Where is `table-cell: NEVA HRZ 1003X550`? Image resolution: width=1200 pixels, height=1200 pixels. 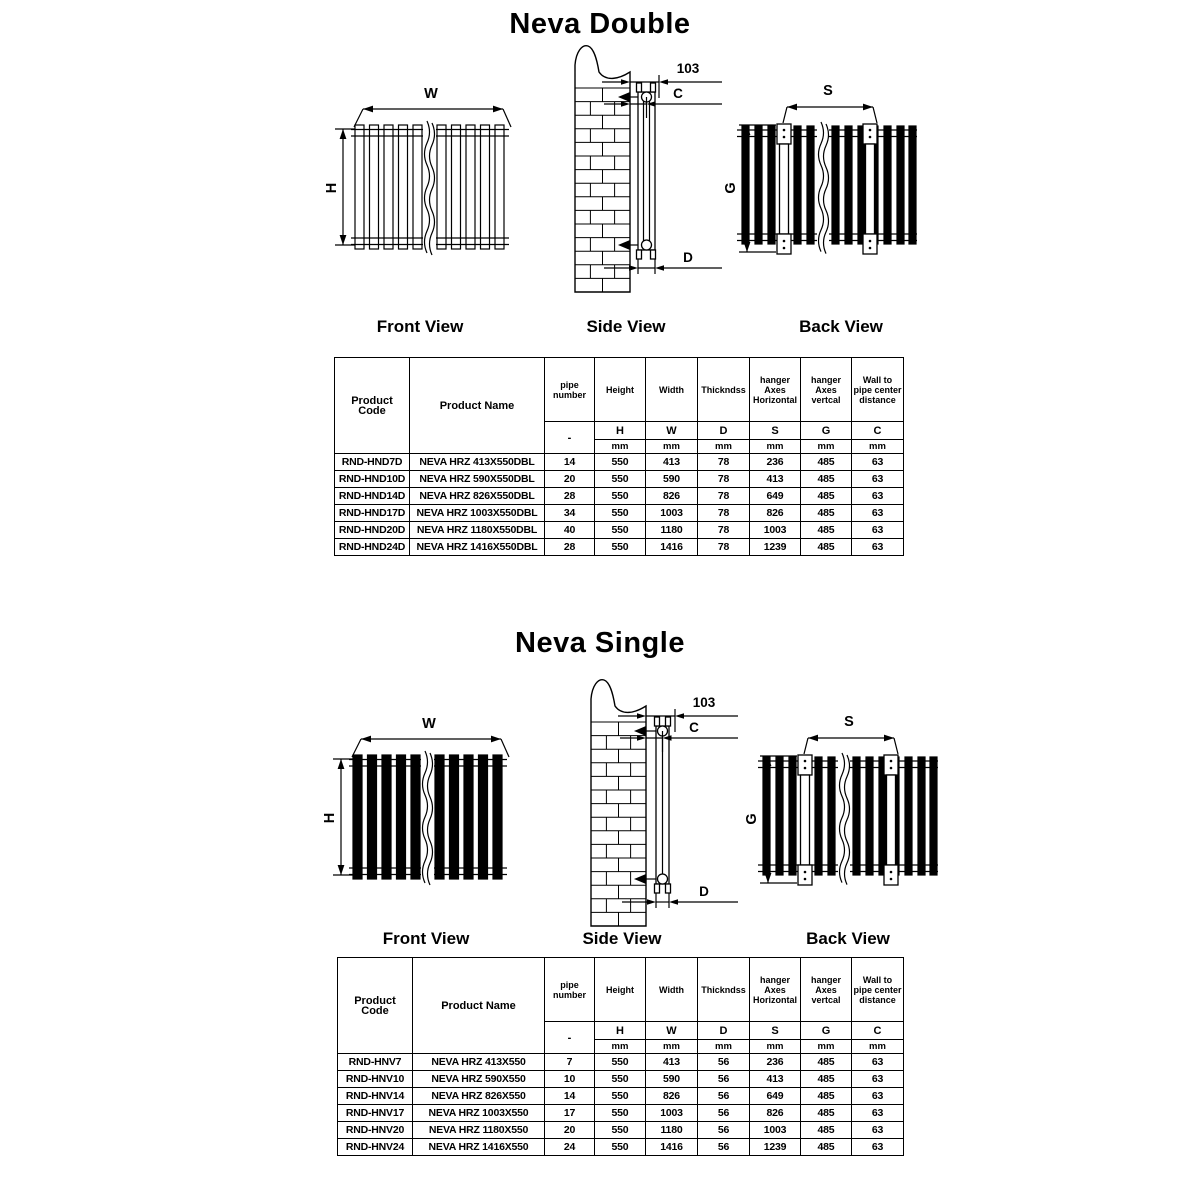 table-cell: NEVA HRZ 1003X550 is located at coordinates (478, 1113).